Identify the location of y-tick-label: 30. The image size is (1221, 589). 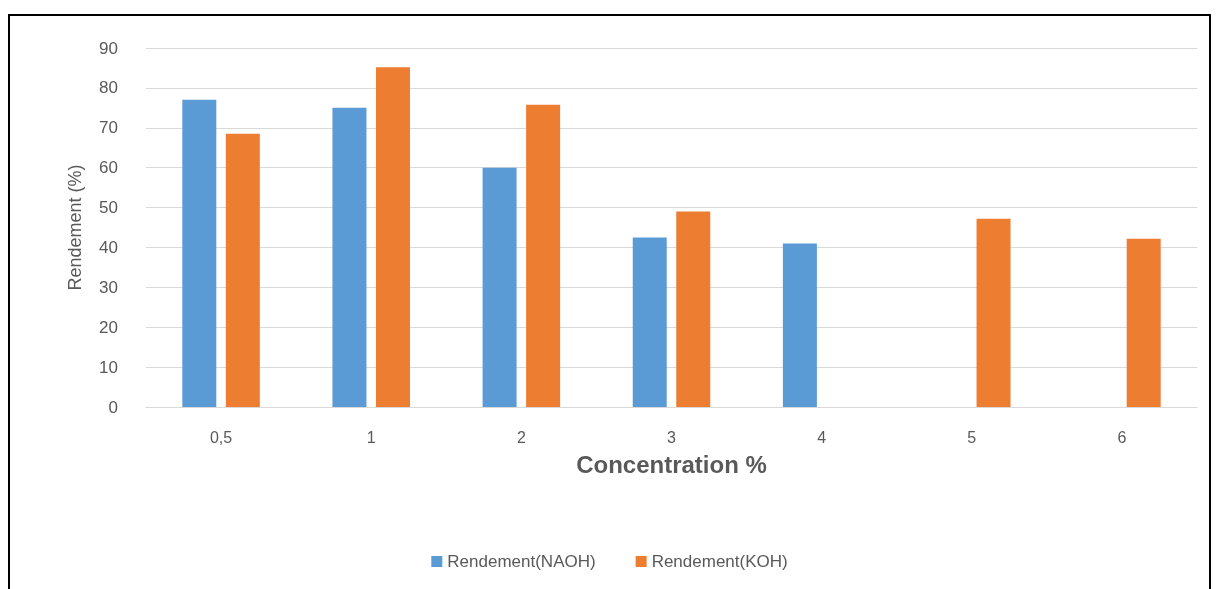
(108, 287).